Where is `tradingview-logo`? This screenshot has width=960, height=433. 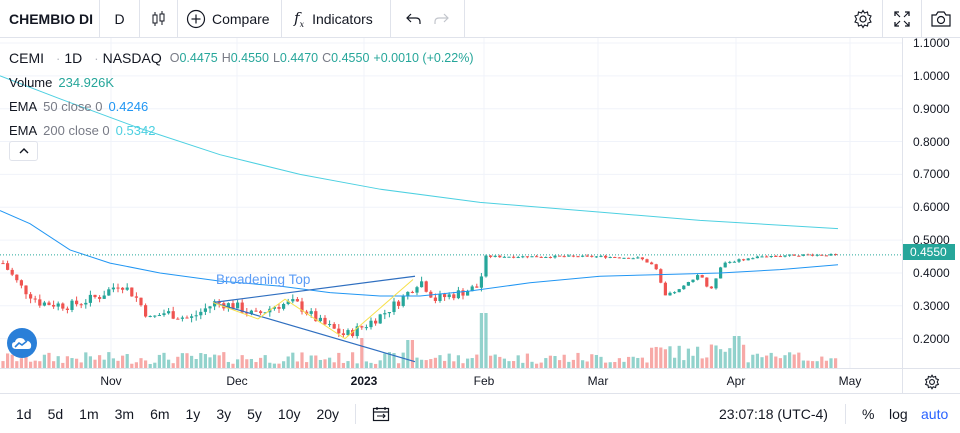 tradingview-logo is located at coordinates (22, 343).